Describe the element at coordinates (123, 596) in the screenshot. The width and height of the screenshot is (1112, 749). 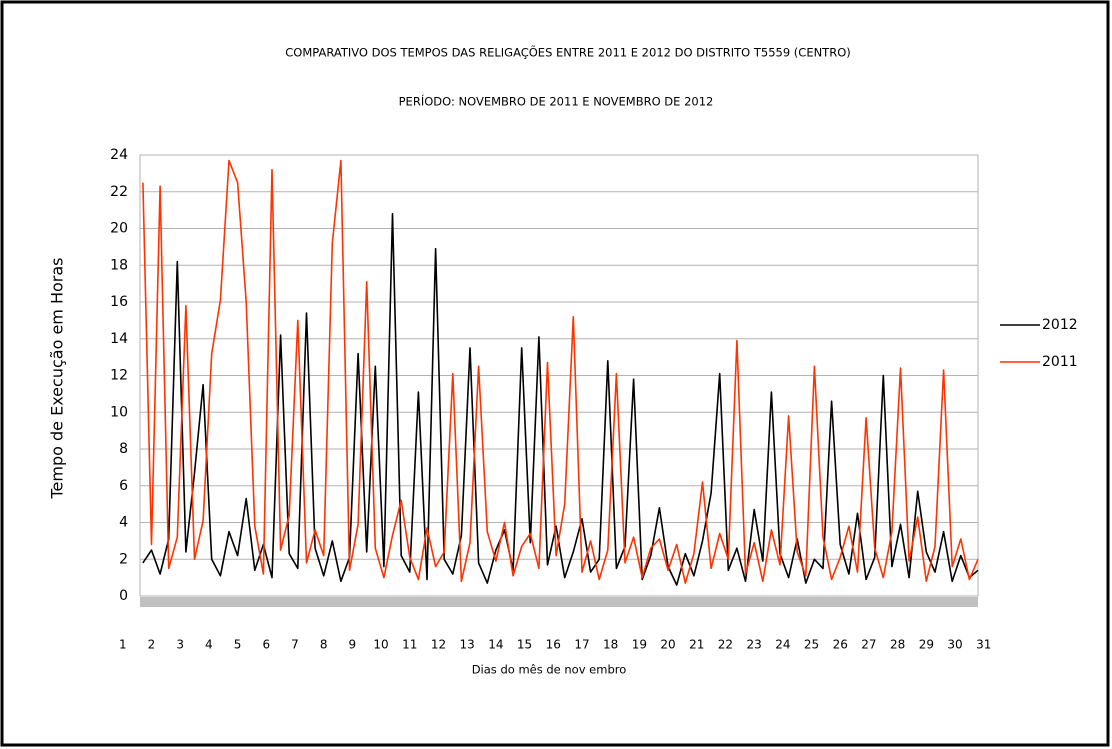
I see `y-tick-label: 0` at that location.